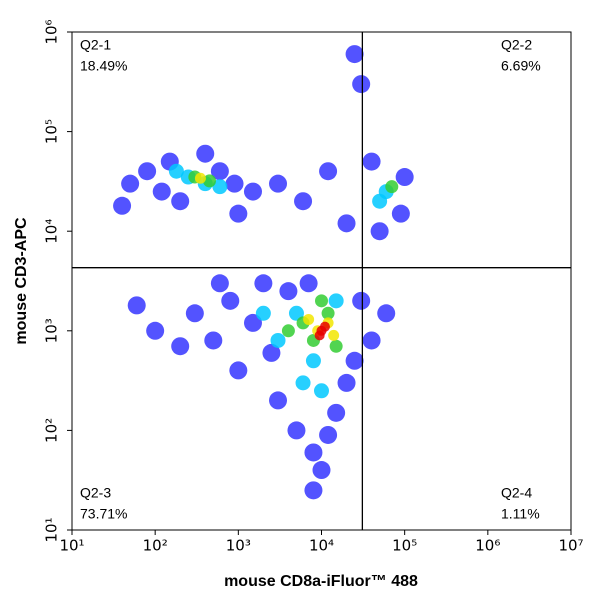 The width and height of the screenshot is (595, 604). Describe the element at coordinates (321, 546) in the screenshot. I see `x-tick-label: 10⁴` at that location.